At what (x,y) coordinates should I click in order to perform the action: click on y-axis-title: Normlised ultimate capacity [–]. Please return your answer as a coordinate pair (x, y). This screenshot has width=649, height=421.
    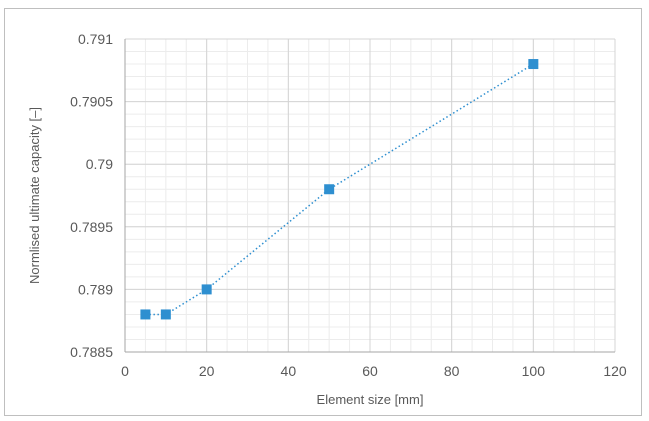
    Looking at the image, I should click on (34, 195).